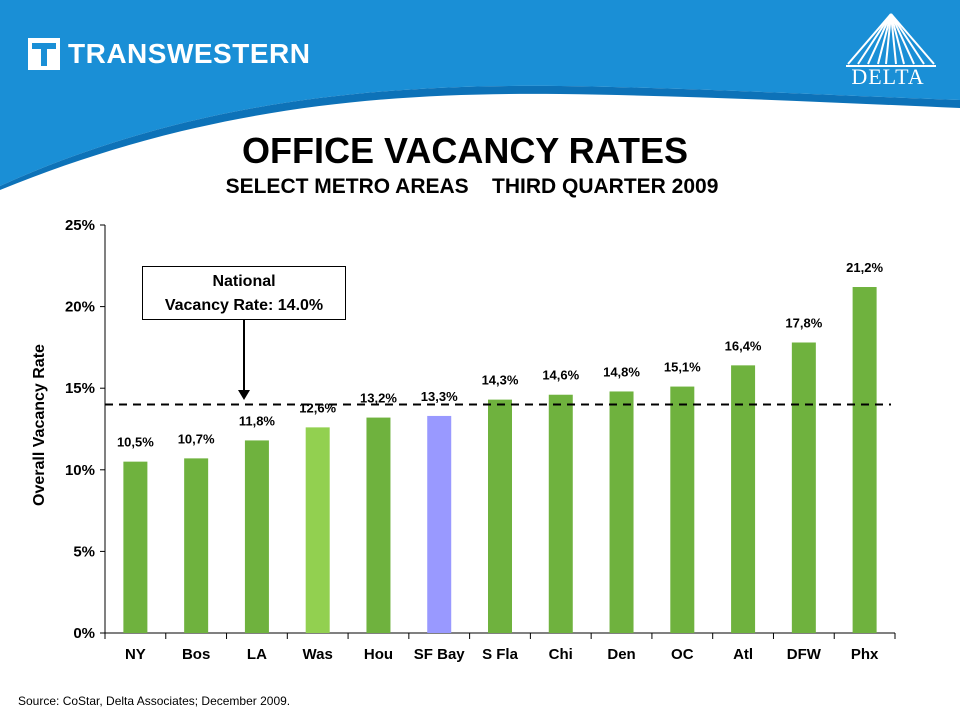  Describe the element at coordinates (682, 654) in the screenshot. I see `x-tick-label: OC` at that location.